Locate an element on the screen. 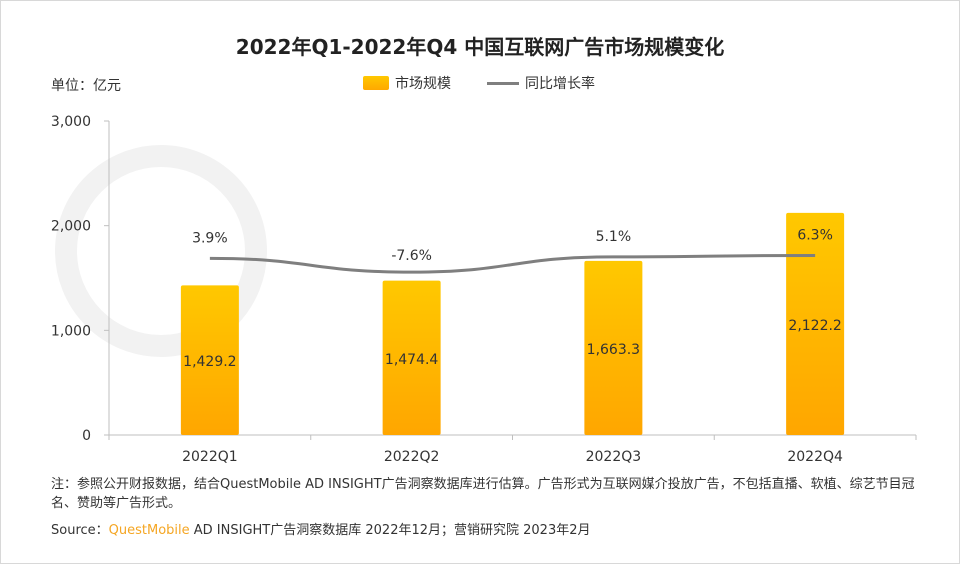  y-tick-label: 2,000 is located at coordinates (71, 227).